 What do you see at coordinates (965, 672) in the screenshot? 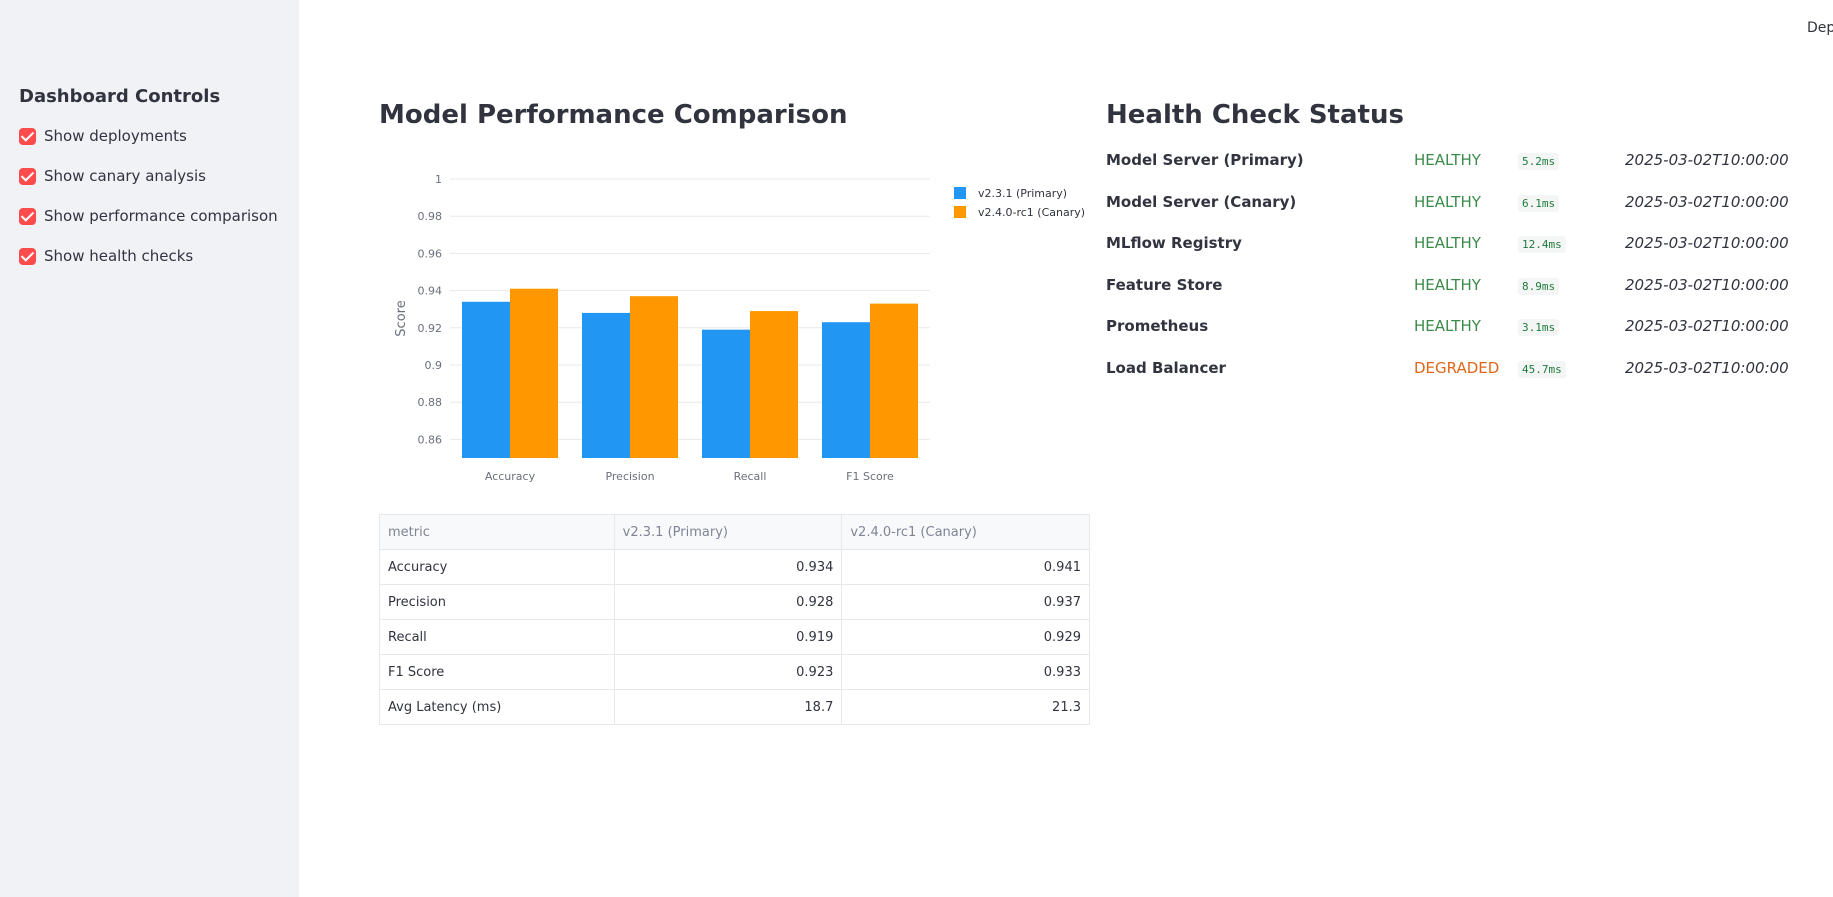
I see `table-cell: 0.933` at bounding box center [965, 672].